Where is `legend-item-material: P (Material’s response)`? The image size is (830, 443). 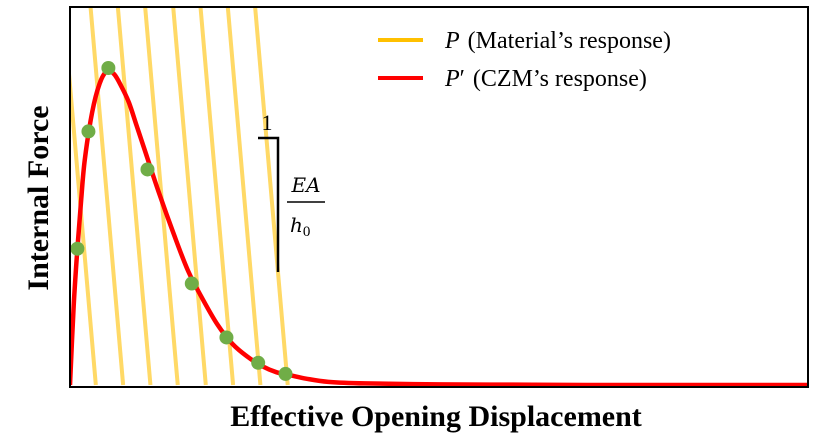 legend-item-material: P (Material’s response) is located at coordinates (524, 41).